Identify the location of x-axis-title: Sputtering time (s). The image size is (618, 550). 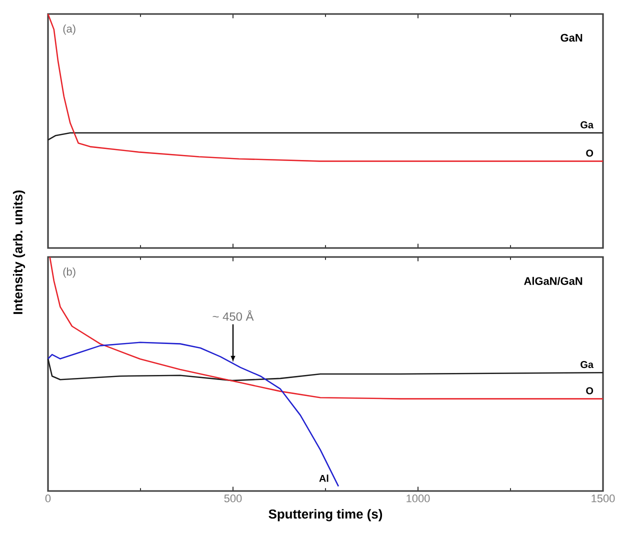
(325, 515).